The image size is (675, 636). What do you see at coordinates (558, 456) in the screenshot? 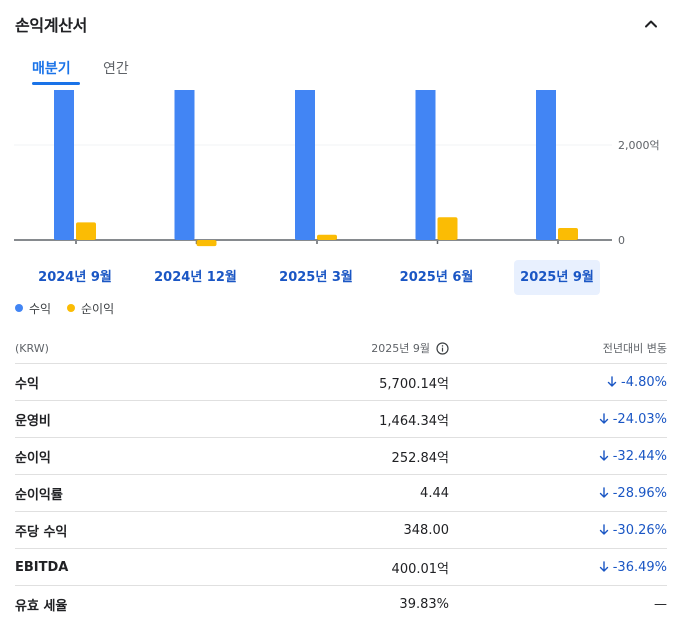
I see `row-change: -32.44%` at bounding box center [558, 456].